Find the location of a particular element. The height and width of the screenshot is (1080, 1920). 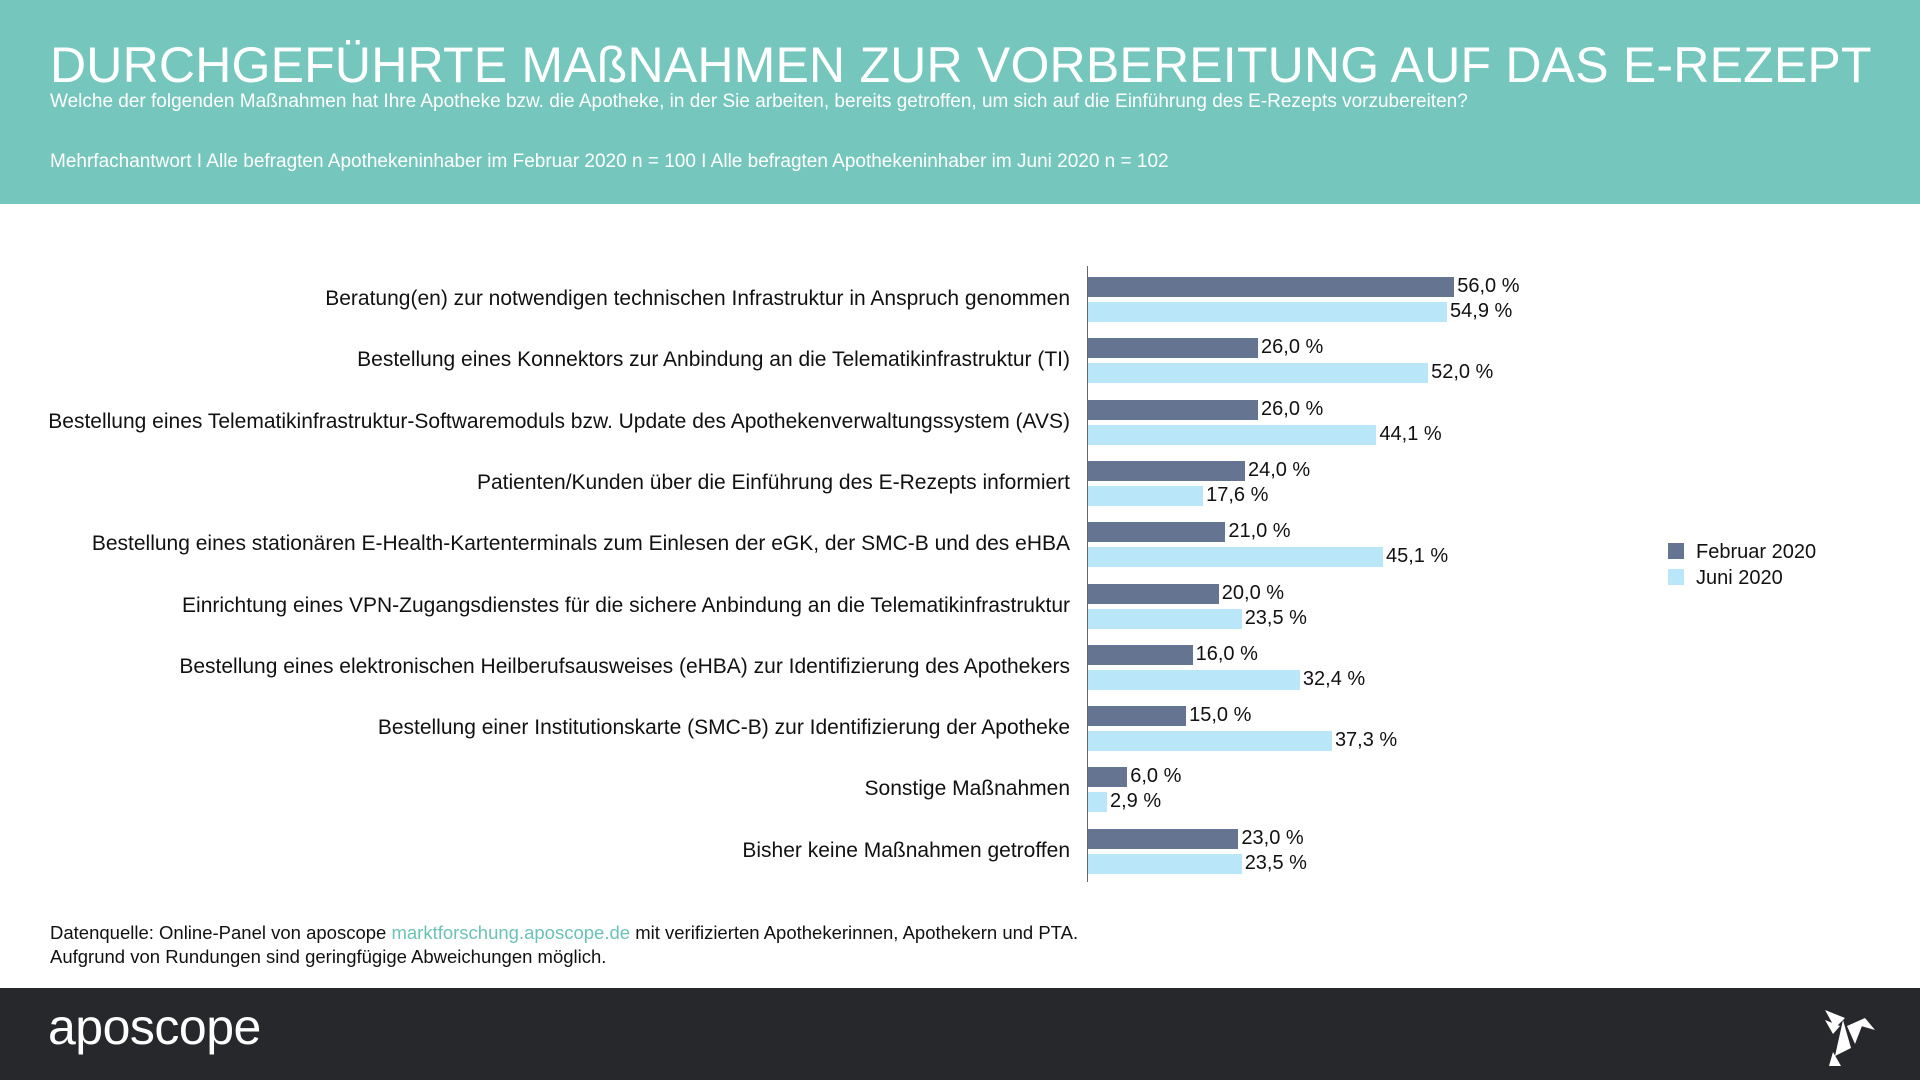

legend-swatch-jun is located at coordinates (1676, 577).